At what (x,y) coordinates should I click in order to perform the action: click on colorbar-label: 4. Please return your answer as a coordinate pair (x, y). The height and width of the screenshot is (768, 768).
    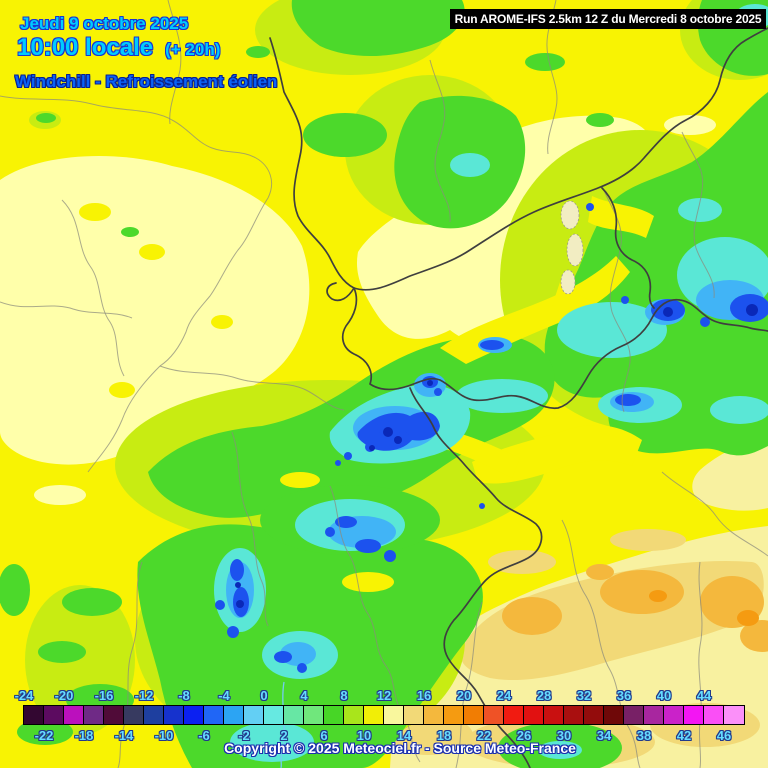
    Looking at the image, I should click on (304, 695).